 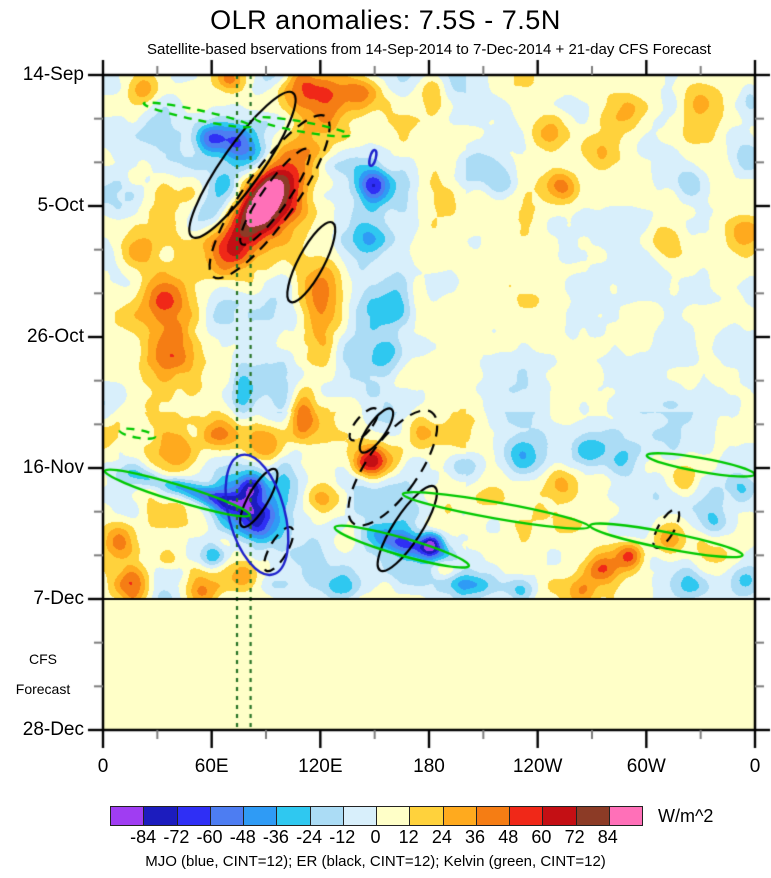 What do you see at coordinates (385, 20) in the screenshot?
I see `chart-title: OLR anomalies: 7.5S - 7.5N` at bounding box center [385, 20].